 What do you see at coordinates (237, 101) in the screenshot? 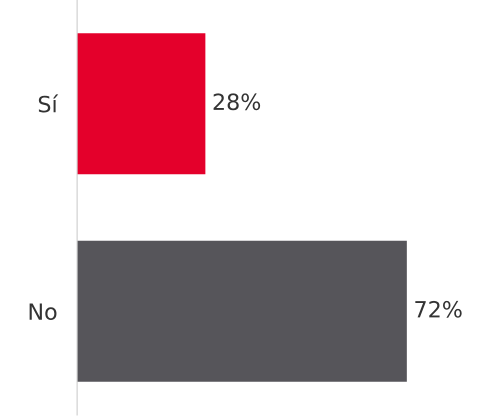
I see `data-label: 28%` at bounding box center [237, 101].